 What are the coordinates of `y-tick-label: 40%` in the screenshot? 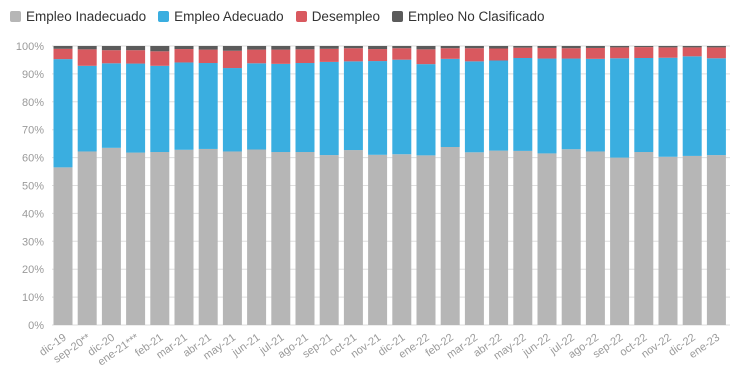 It's located at (33, 214).